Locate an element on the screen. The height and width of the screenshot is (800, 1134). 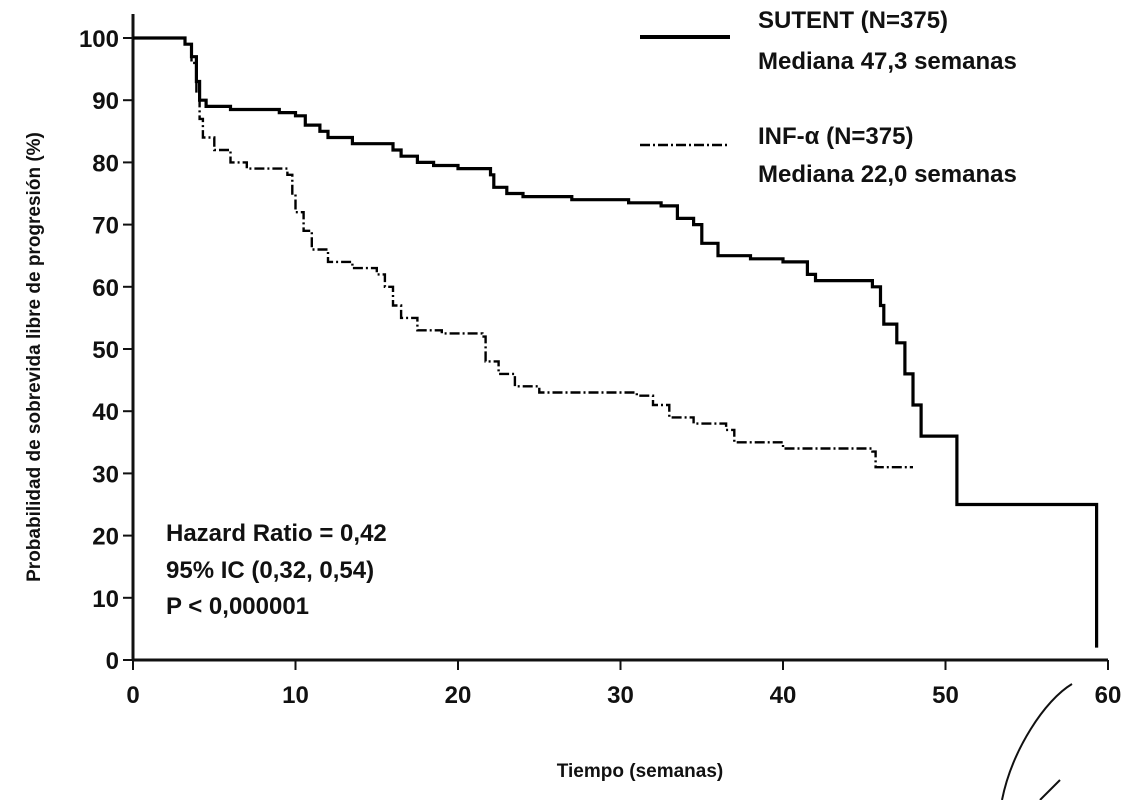
y-tick-label: 10 is located at coordinates (105, 599).